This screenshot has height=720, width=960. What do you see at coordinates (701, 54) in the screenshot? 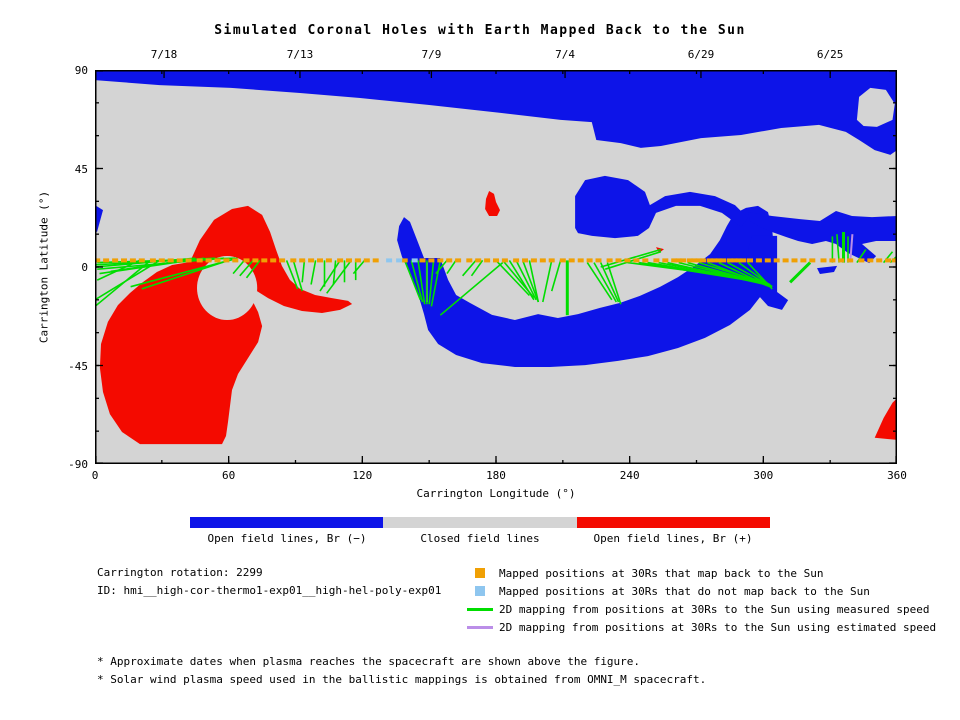
I see `top-axis-date-label: 6/29` at bounding box center [701, 54].